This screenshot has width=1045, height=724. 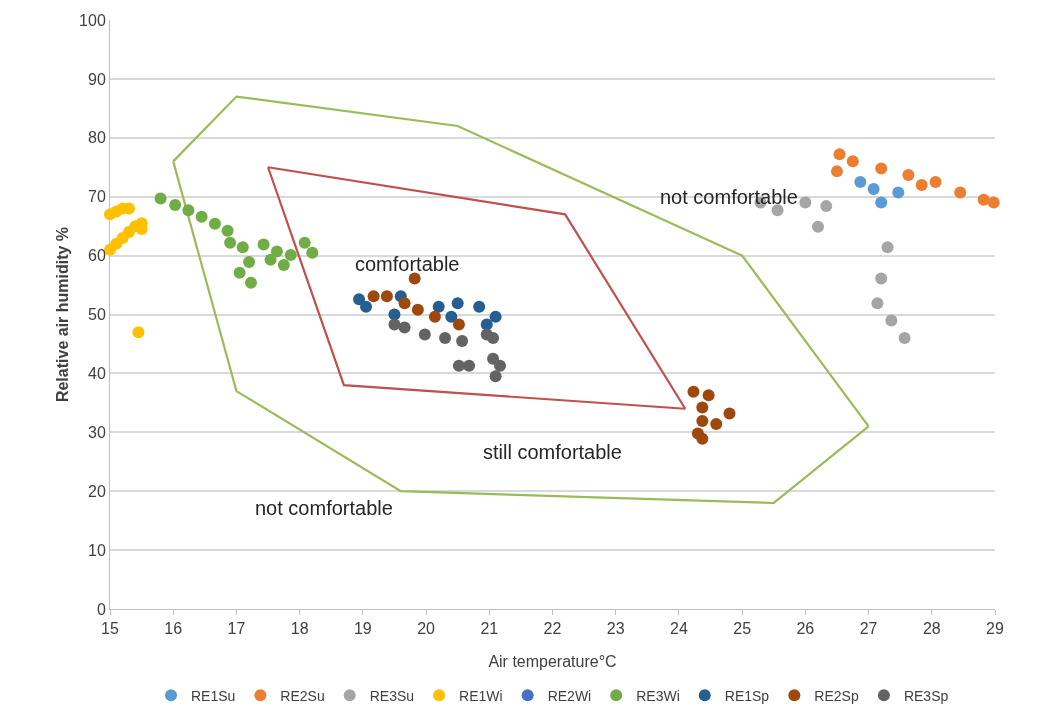 What do you see at coordinates (552, 452) in the screenshot?
I see `annotation: still comfortable` at bounding box center [552, 452].